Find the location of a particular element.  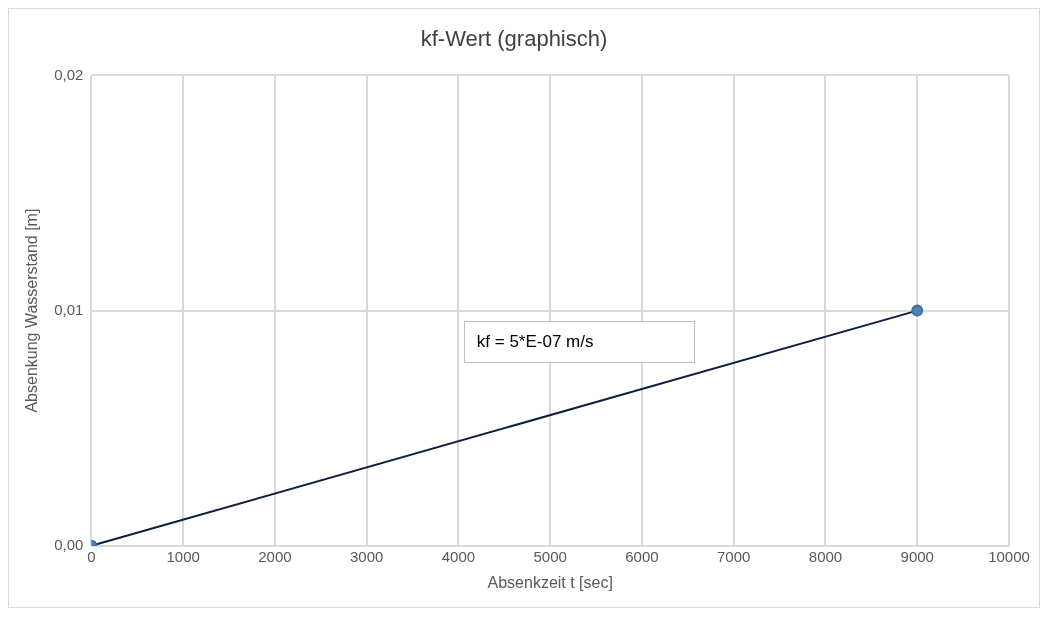

chart-title: kf-Wert (graphisch) is located at coordinates (514, 39).